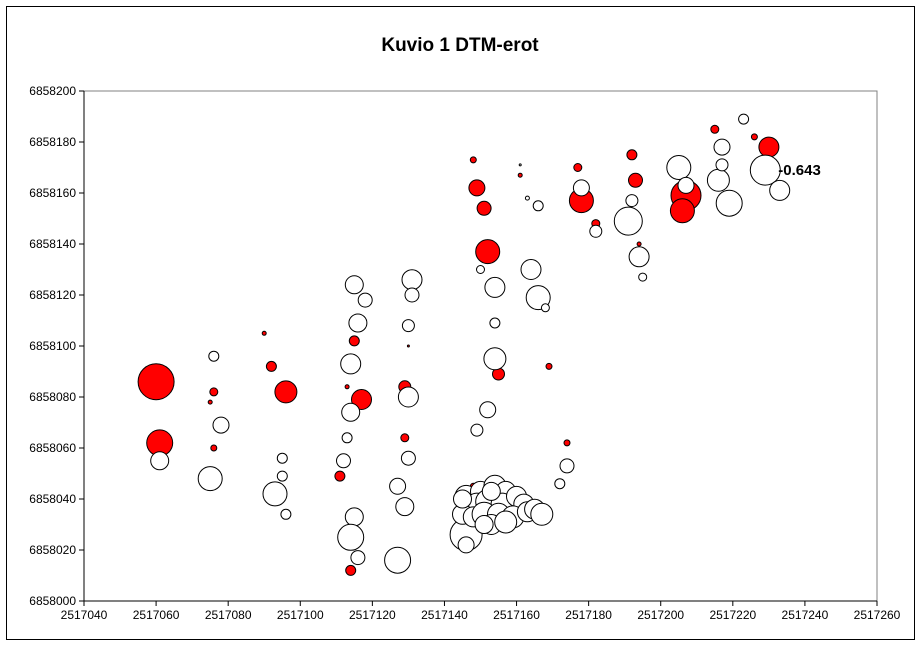  What do you see at coordinates (52, 244) in the screenshot?
I see `y-tick-label: 6858140` at bounding box center [52, 244].